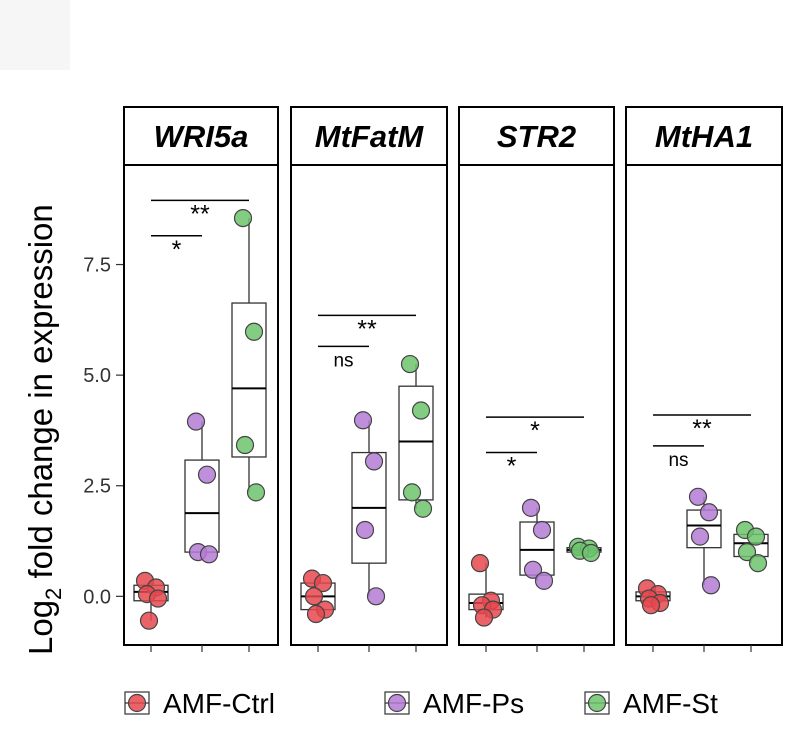 This screenshot has height=740, width=787. Describe the element at coordinates (536, 379) in the screenshot. I see `facet-panel-2: STR2 * *` at that location.